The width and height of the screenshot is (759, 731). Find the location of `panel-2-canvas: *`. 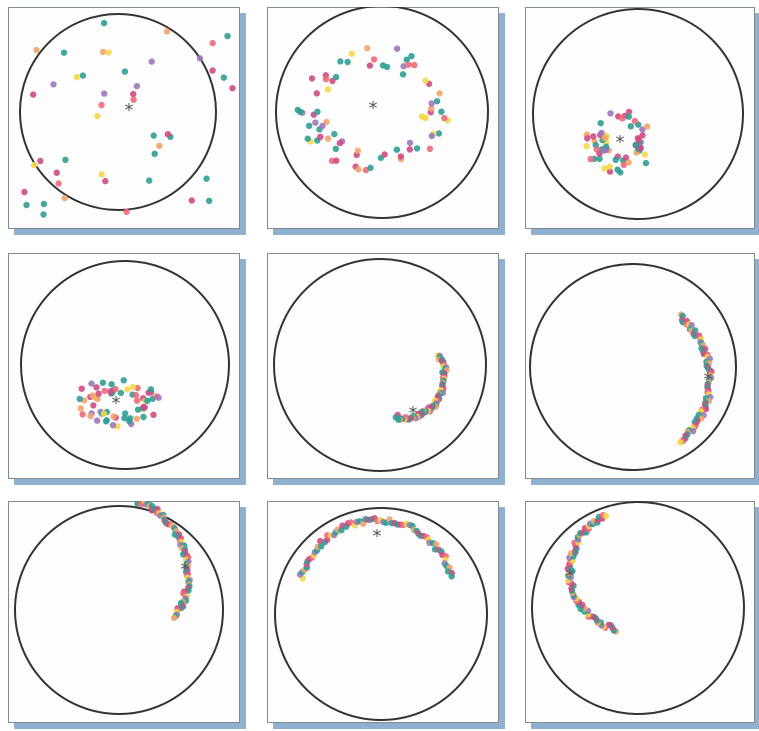

panel-2-canvas: * is located at coordinates (382, 113).